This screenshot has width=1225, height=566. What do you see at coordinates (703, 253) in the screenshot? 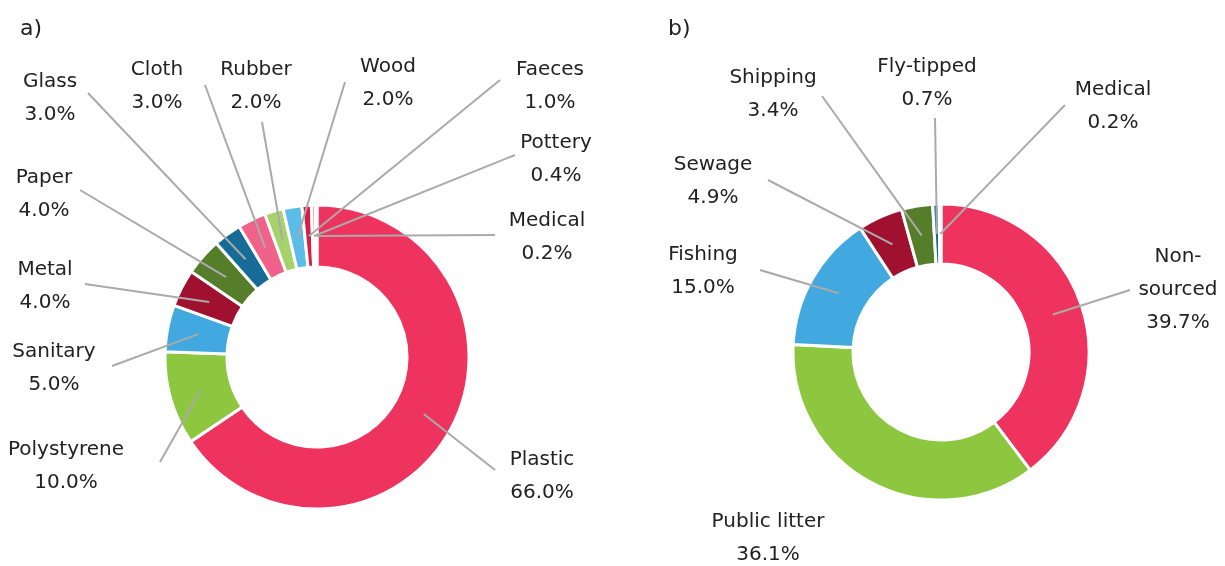
I see `slice-label: Fishing` at bounding box center [703, 253].